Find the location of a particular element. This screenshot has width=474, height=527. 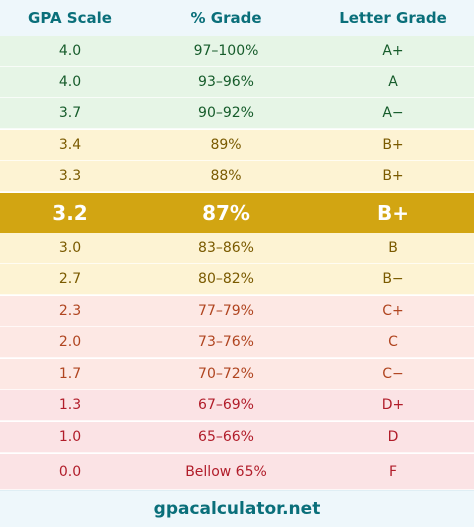

letter-cell: D is located at coordinates (393, 437).